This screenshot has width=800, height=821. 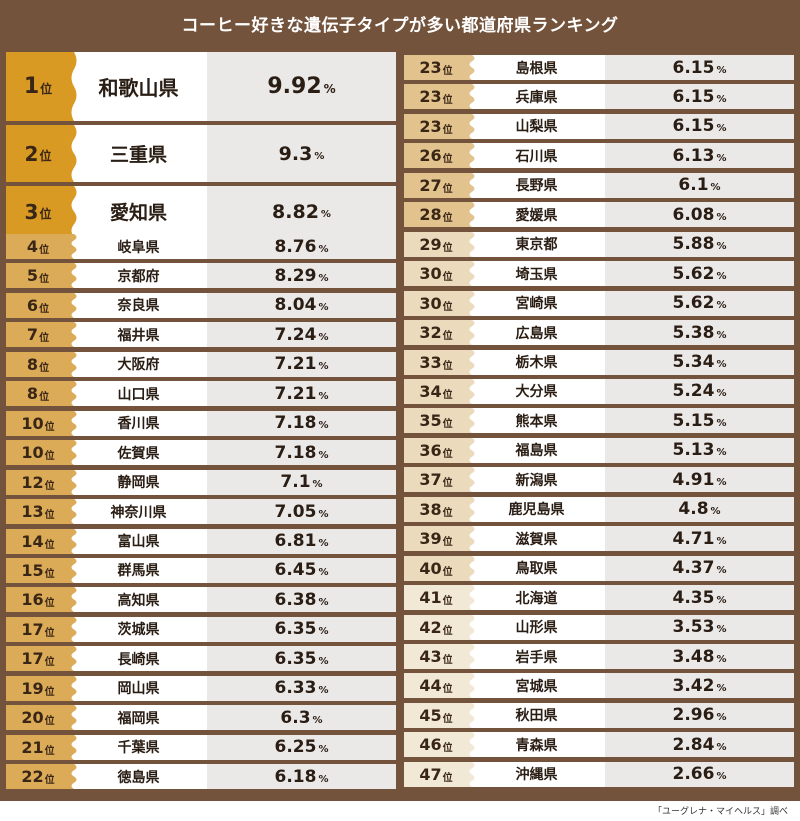 What do you see at coordinates (32, 305) in the screenshot?
I see `rank-number: 6` at bounding box center [32, 305].